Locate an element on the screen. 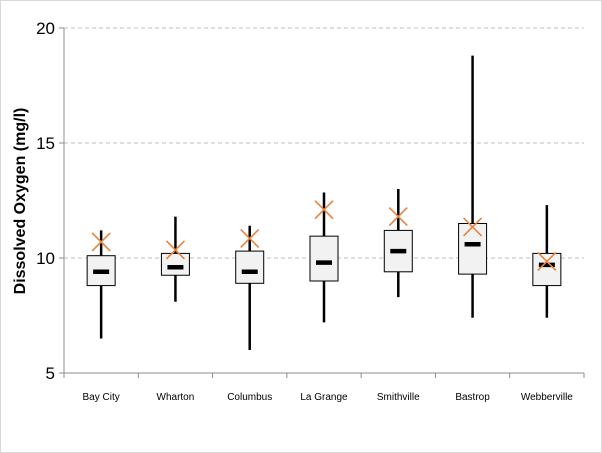 The image size is (602, 453). x-tick-label: Smithville is located at coordinates (398, 397).